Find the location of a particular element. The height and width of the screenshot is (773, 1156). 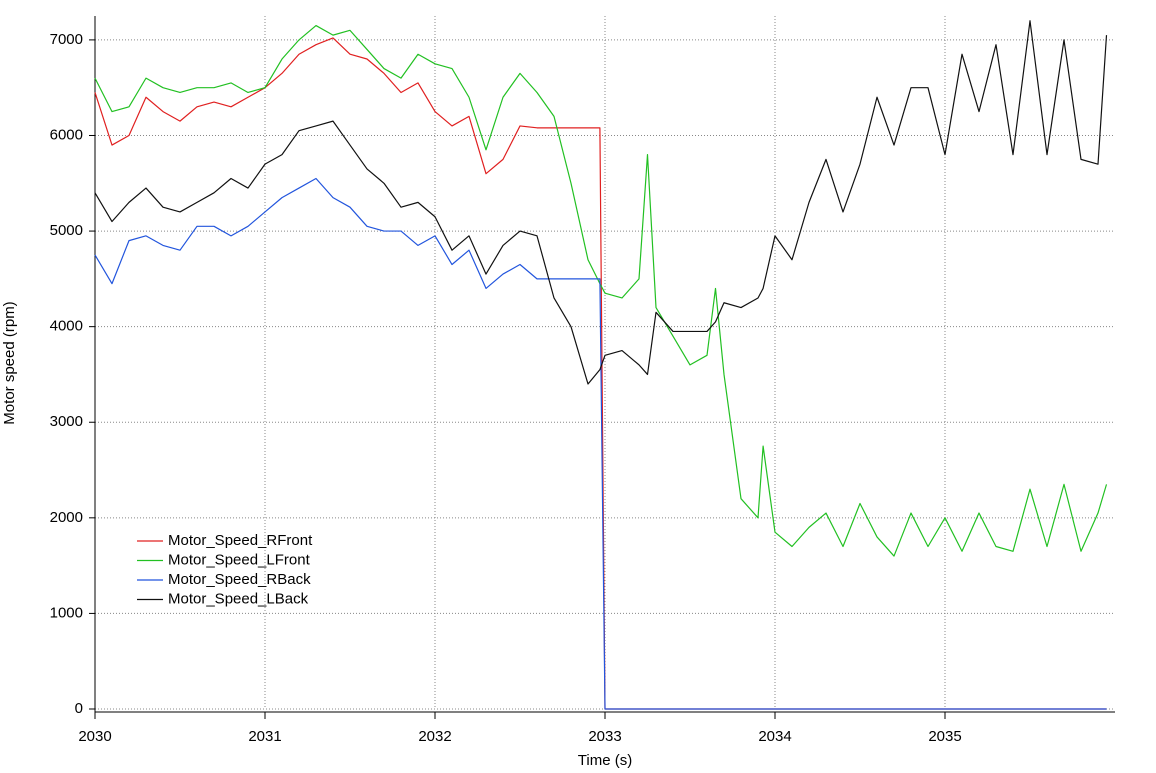

y-tick-label: 6000 is located at coordinates (66, 134).